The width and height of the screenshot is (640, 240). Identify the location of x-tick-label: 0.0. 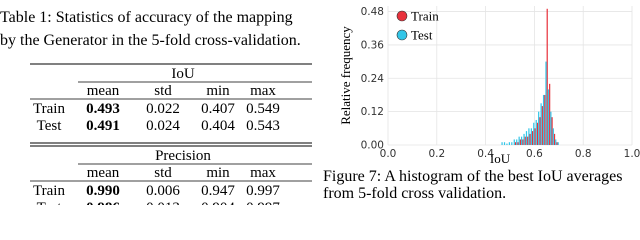
(388, 154).